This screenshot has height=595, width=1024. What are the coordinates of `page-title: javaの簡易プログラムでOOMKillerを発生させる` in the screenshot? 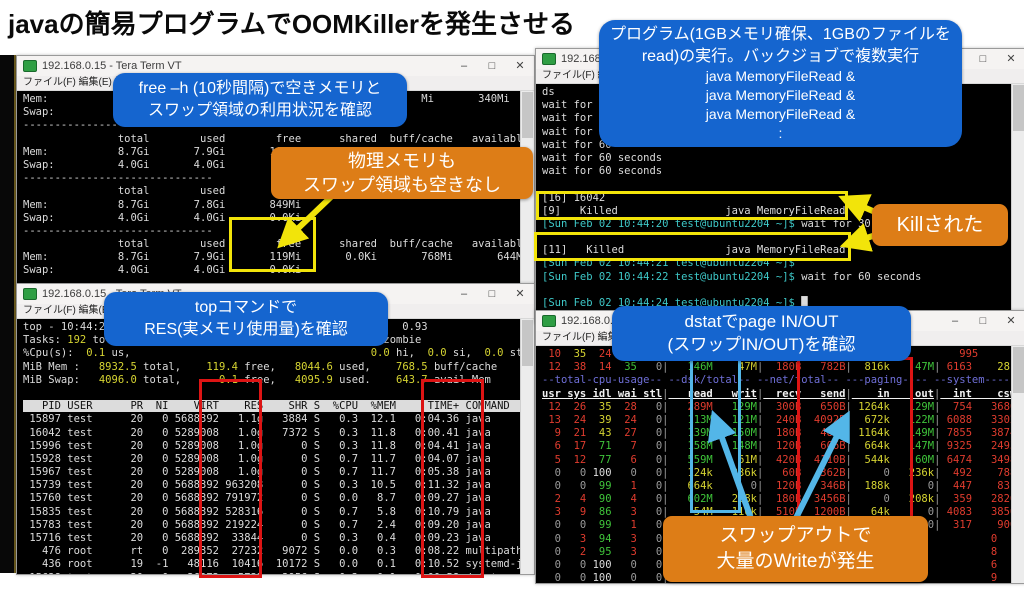 It's located at (291, 24).